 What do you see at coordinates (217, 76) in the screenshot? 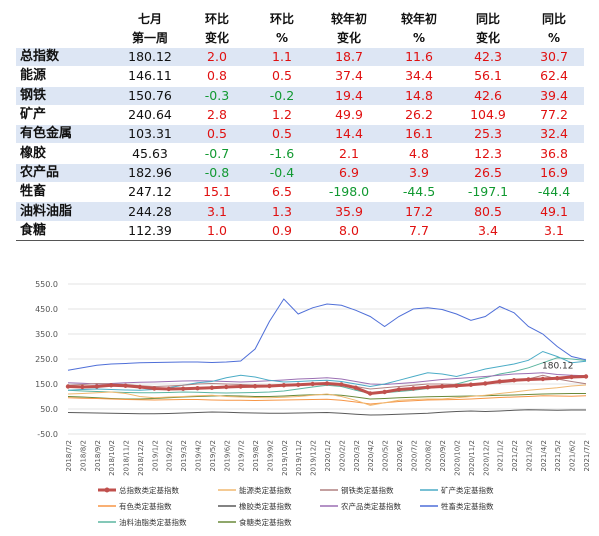
I see `table-cell: 0.8` at bounding box center [217, 76].